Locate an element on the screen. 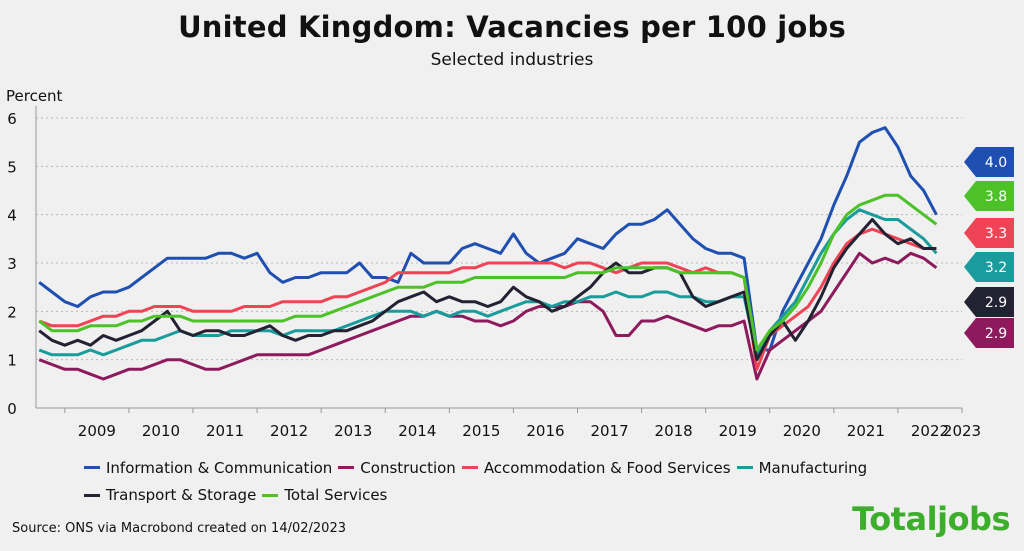 The image size is (1024, 551). x-tick-label: 2016 is located at coordinates (545, 431).